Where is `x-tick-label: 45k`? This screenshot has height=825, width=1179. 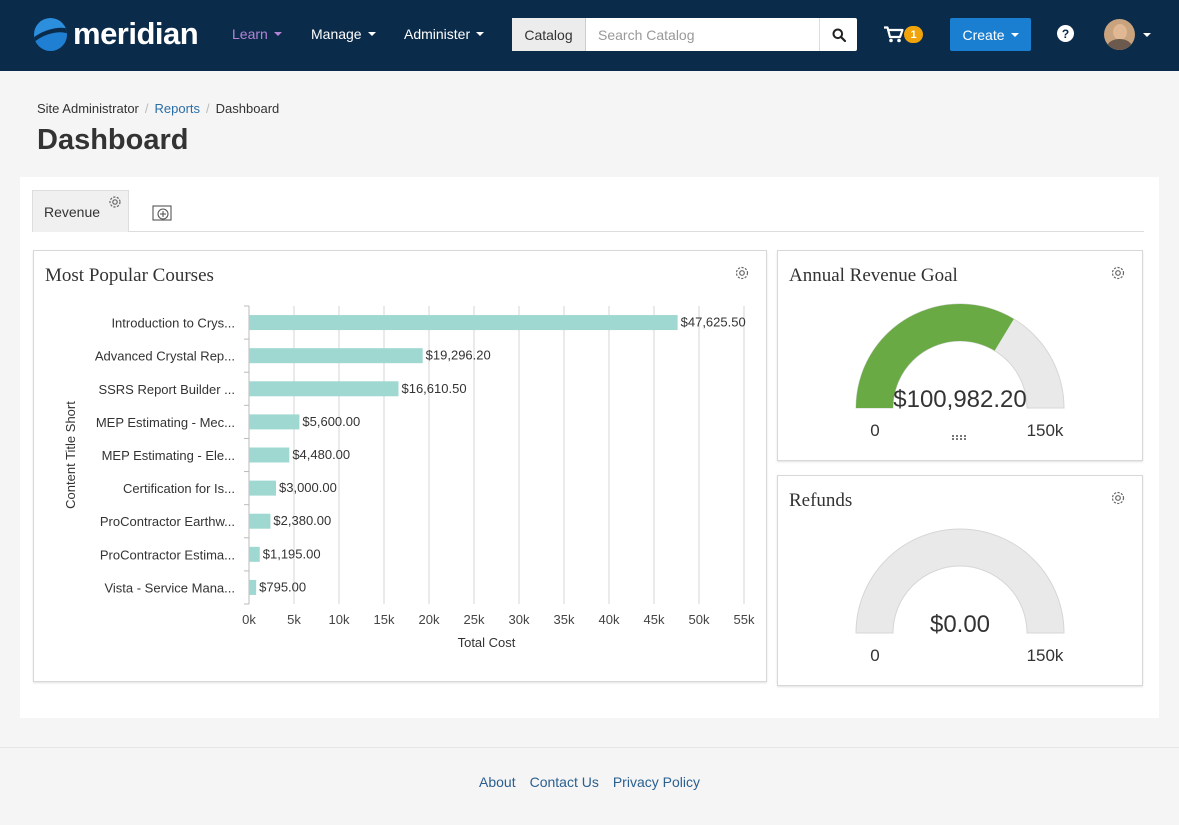 x-tick-label: 45k is located at coordinates (654, 619).